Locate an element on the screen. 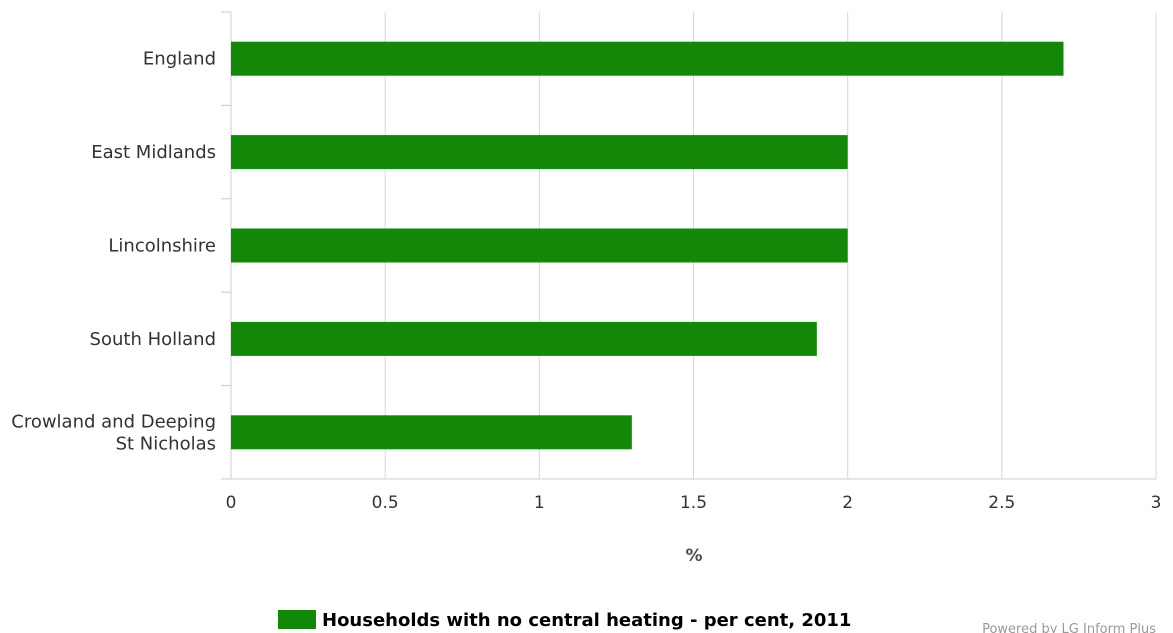 This screenshot has height=633, width=1173. category-label: Crowland and Deeping St Nicholas is located at coordinates (113, 432).